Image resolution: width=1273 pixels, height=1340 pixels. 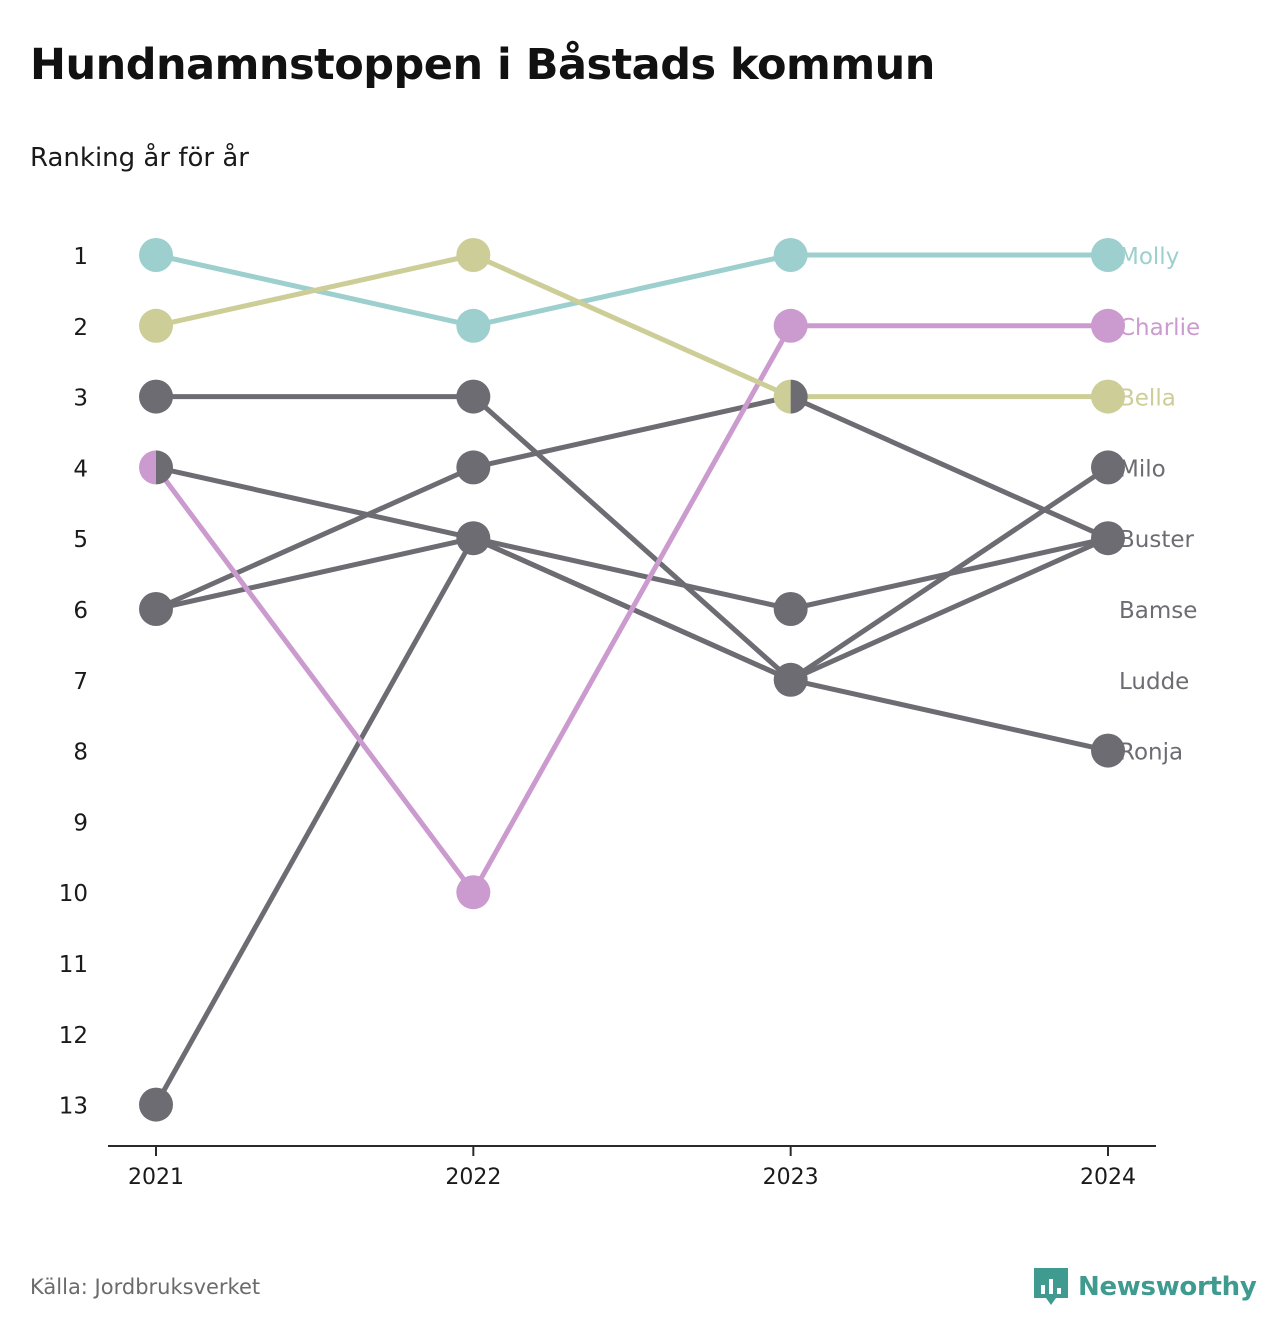 What do you see at coordinates (791, 1177) in the screenshot?
I see `x-tick-label: 2023` at bounding box center [791, 1177].